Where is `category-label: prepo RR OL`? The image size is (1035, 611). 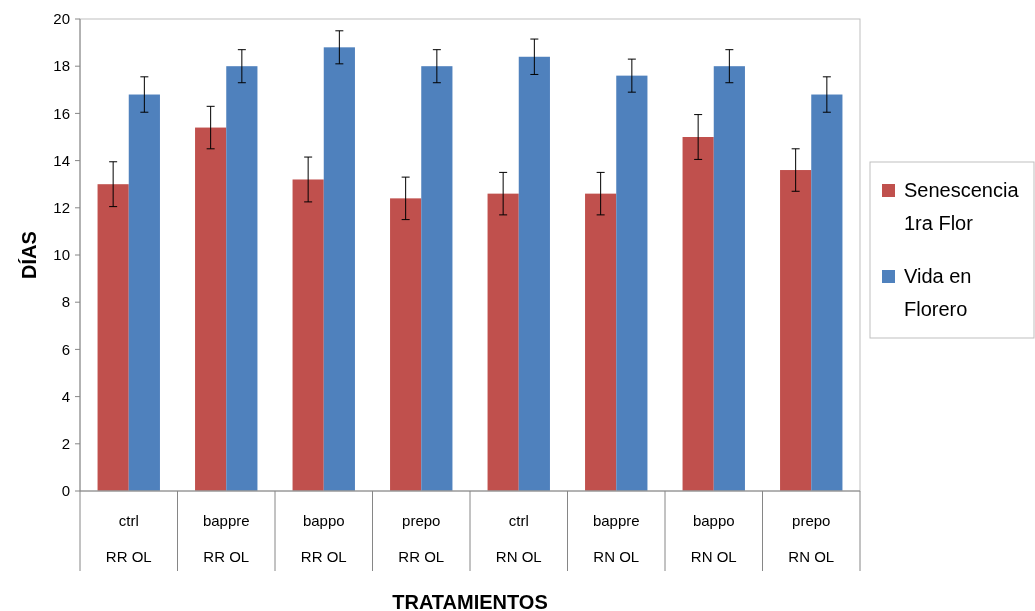 category-label: prepo RR OL is located at coordinates (421, 538).